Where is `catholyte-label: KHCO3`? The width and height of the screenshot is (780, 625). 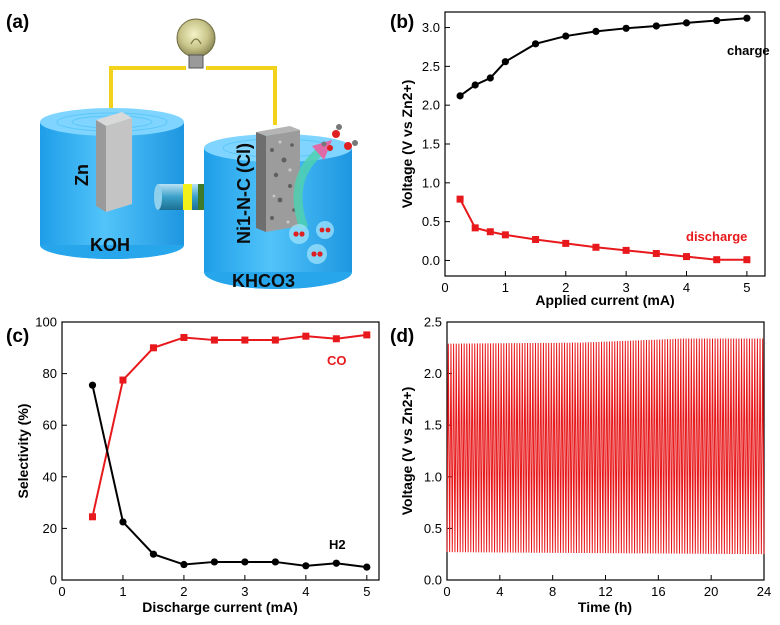
catholyte-label: KHCO3 is located at coordinates (263, 281).